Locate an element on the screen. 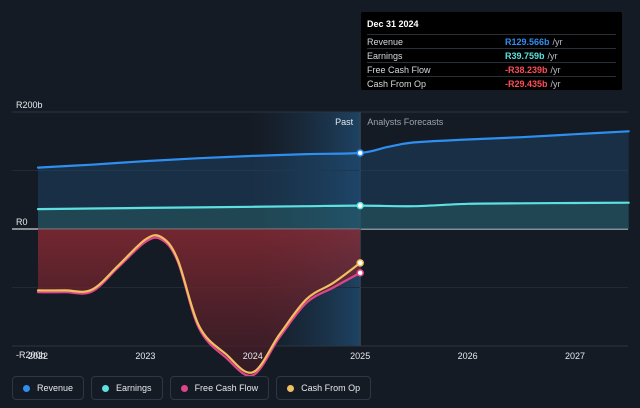 The image size is (640, 408). x-tick-label: 2023 is located at coordinates (145, 356).